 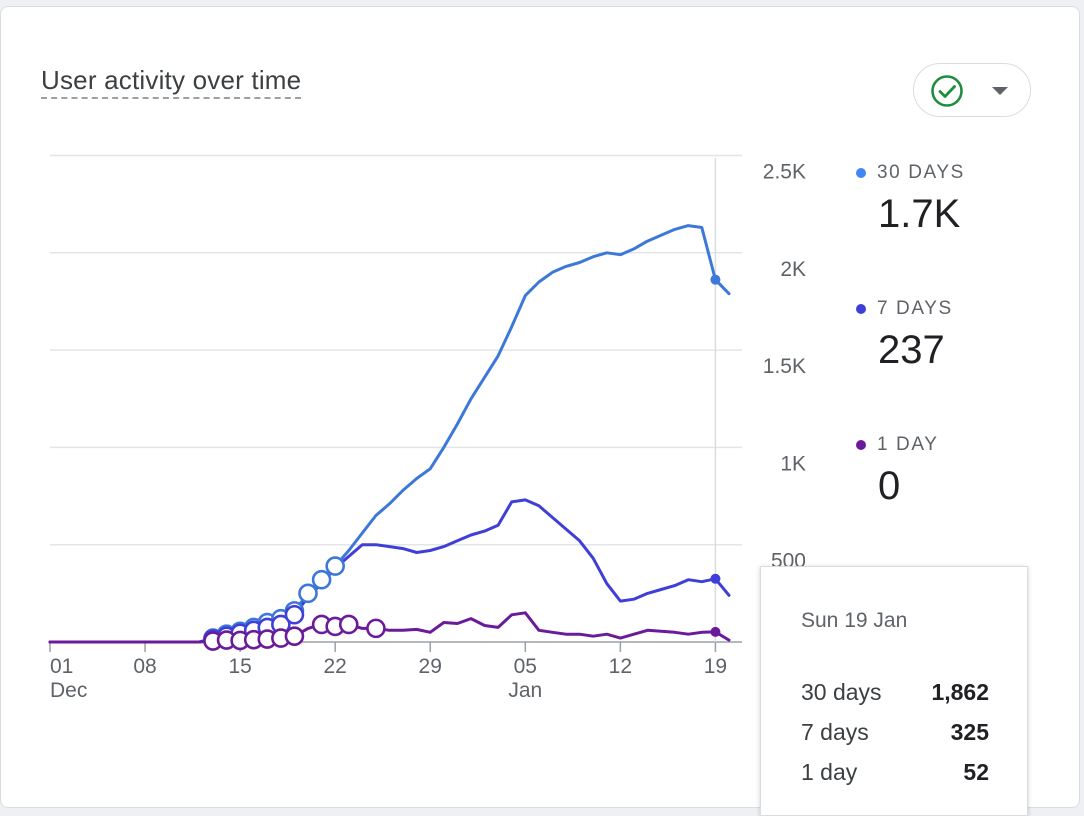 I want to click on tooltip-row-label: 7 days, so click(x=835, y=732).